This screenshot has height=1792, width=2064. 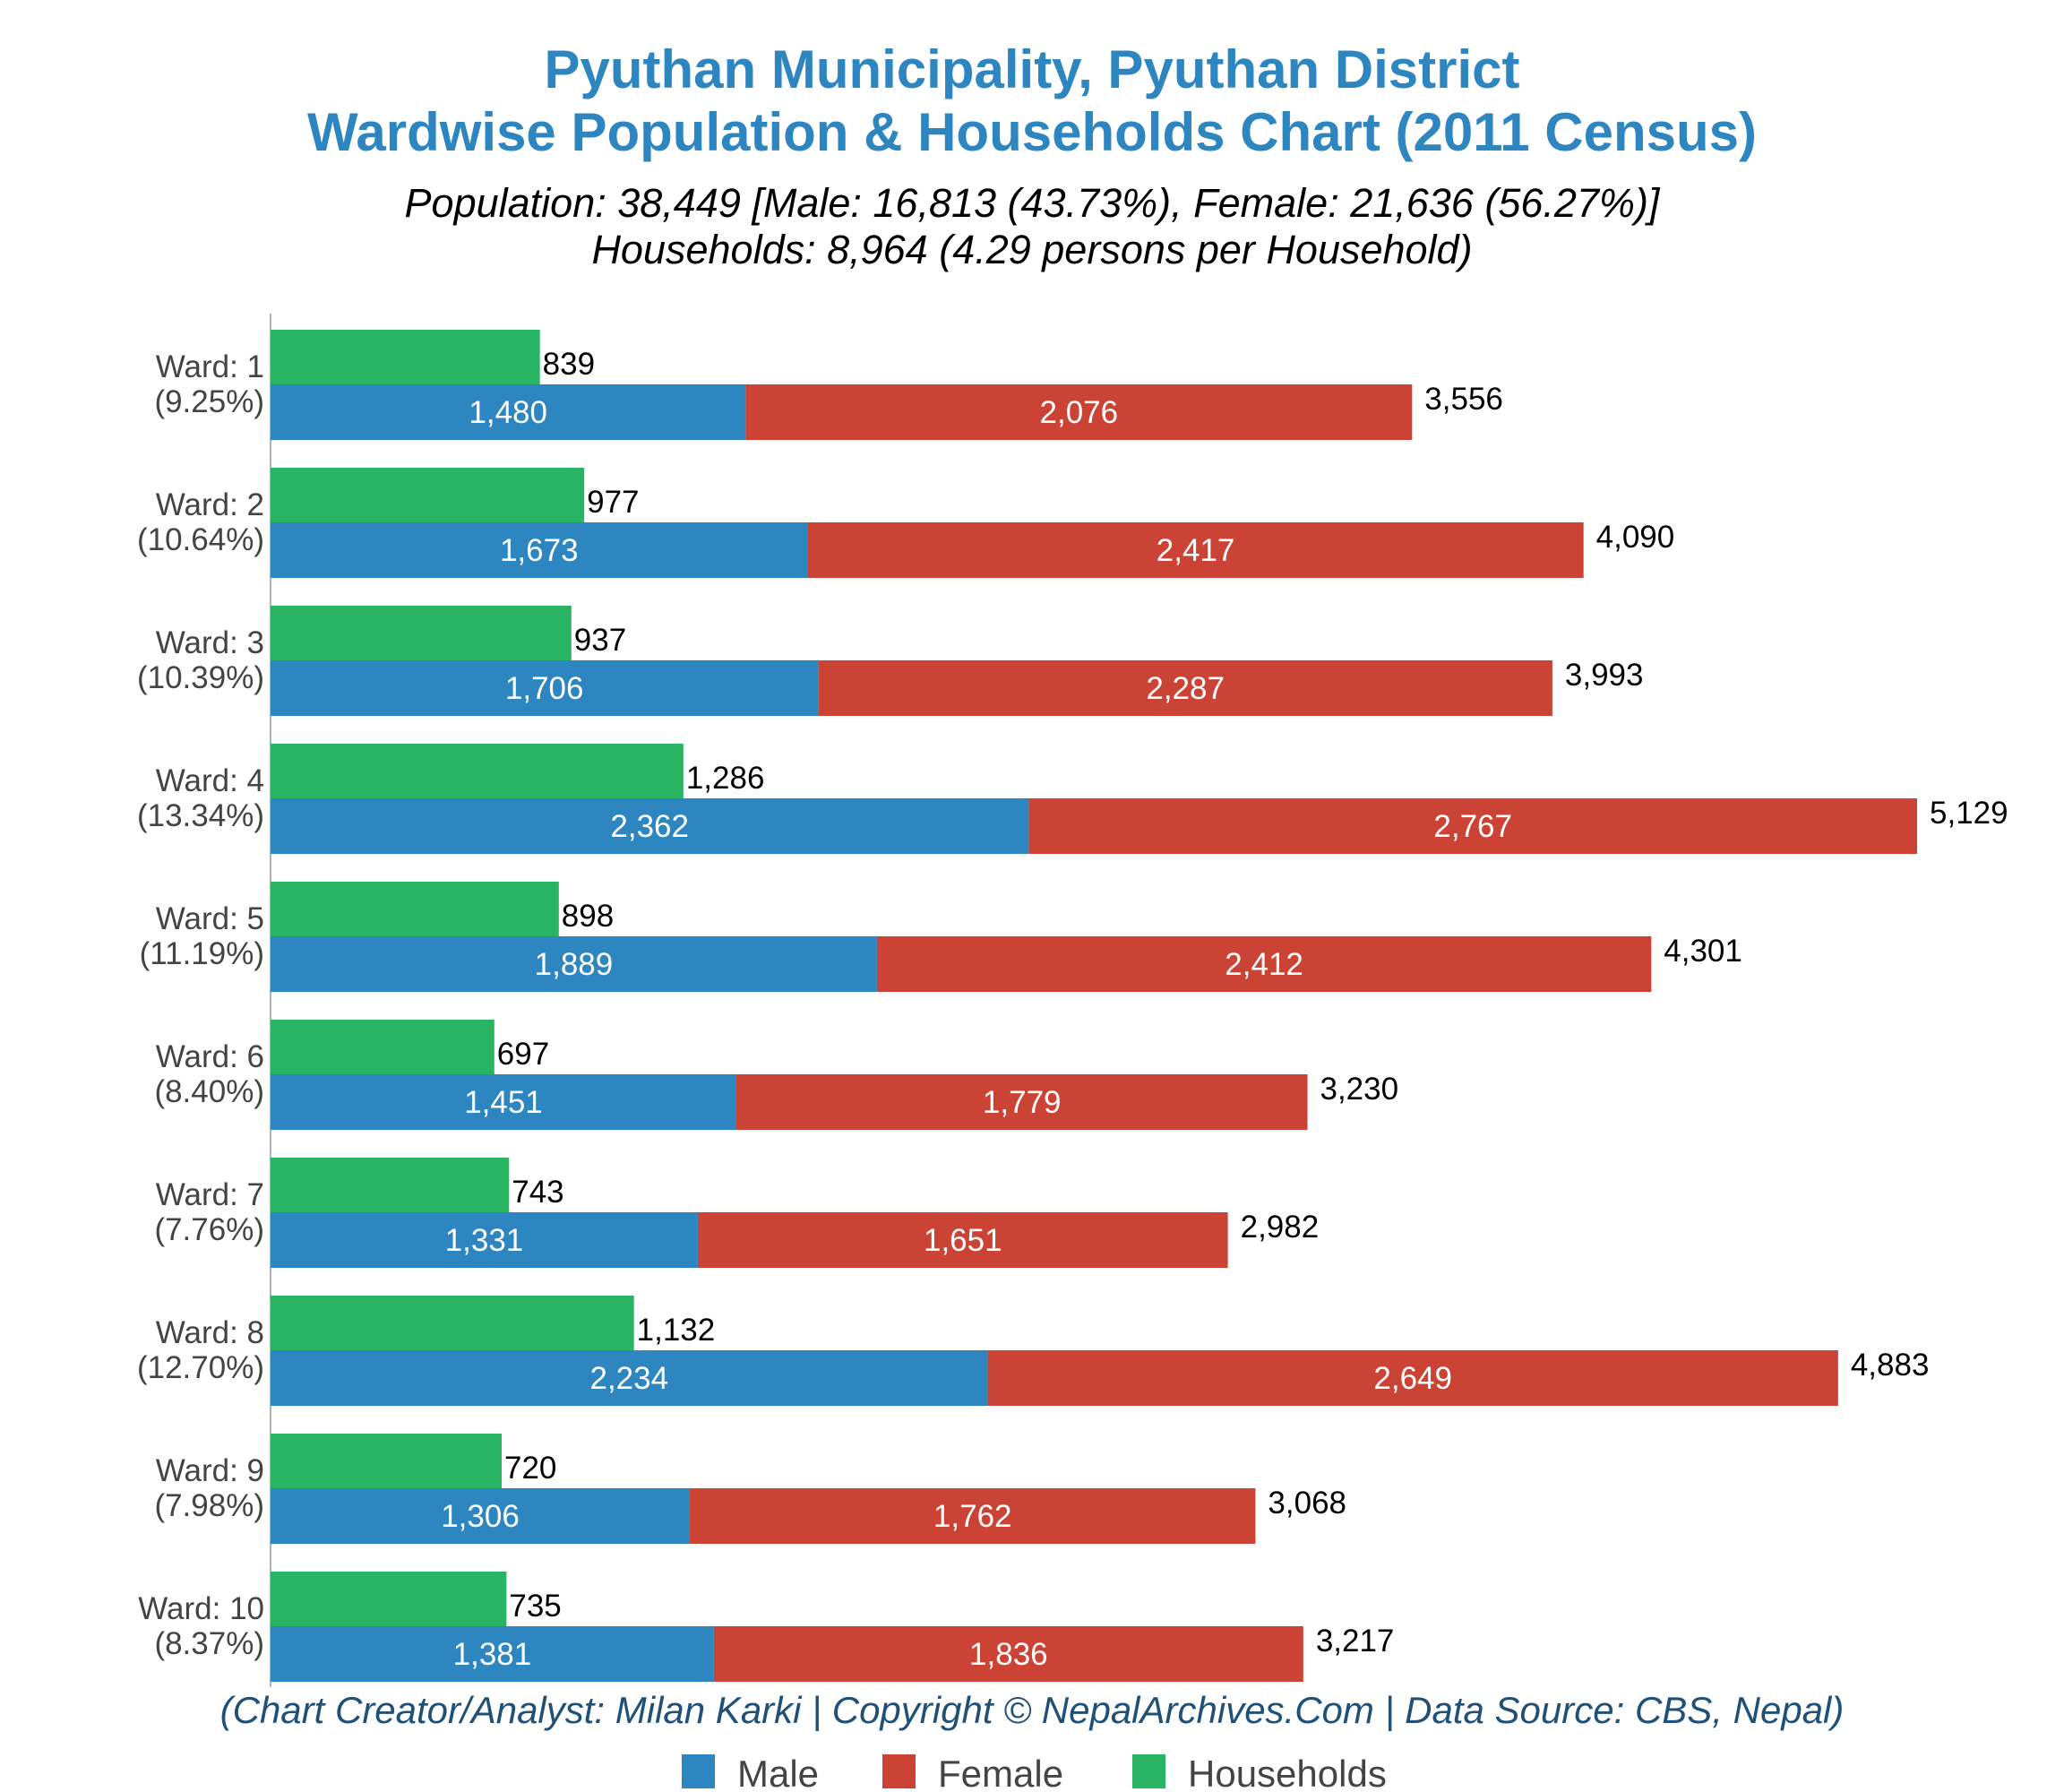 I want to click on female-value-label: 1,762, so click(x=973, y=1517).